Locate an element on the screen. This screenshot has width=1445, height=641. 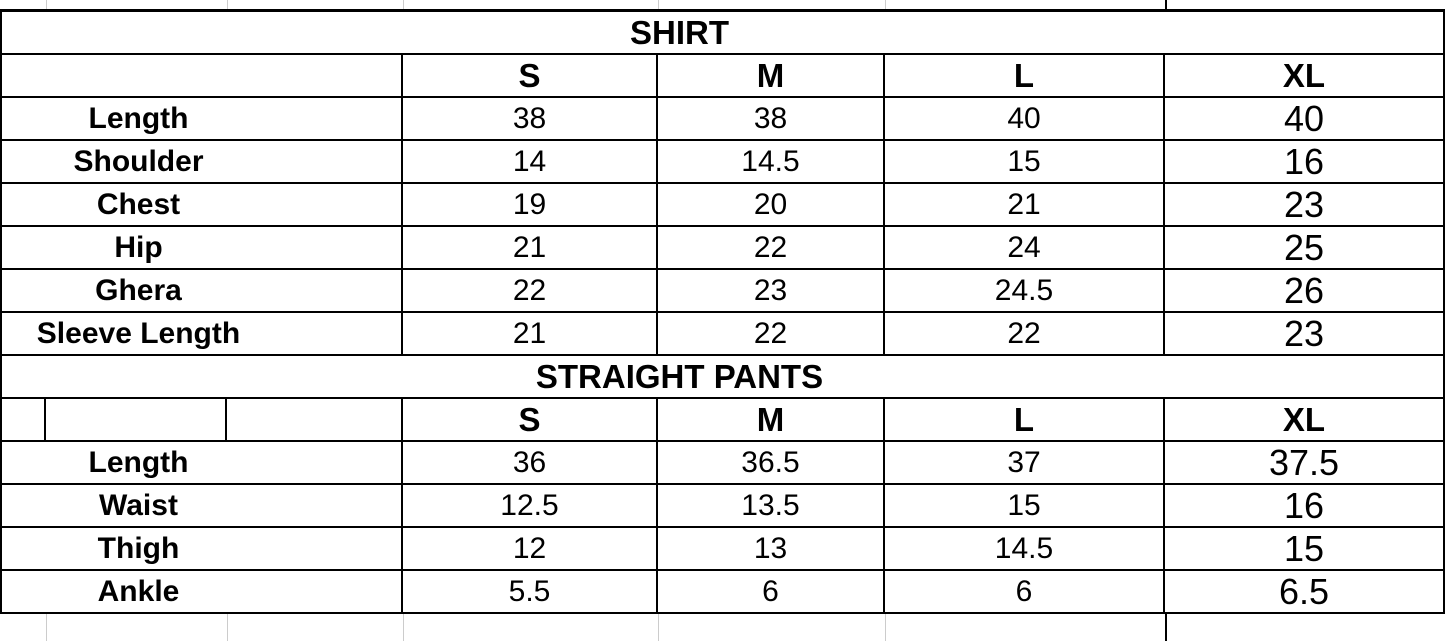
pants-row-thigh: Thigh 12 13 14.5 15 is located at coordinates (722, 549).